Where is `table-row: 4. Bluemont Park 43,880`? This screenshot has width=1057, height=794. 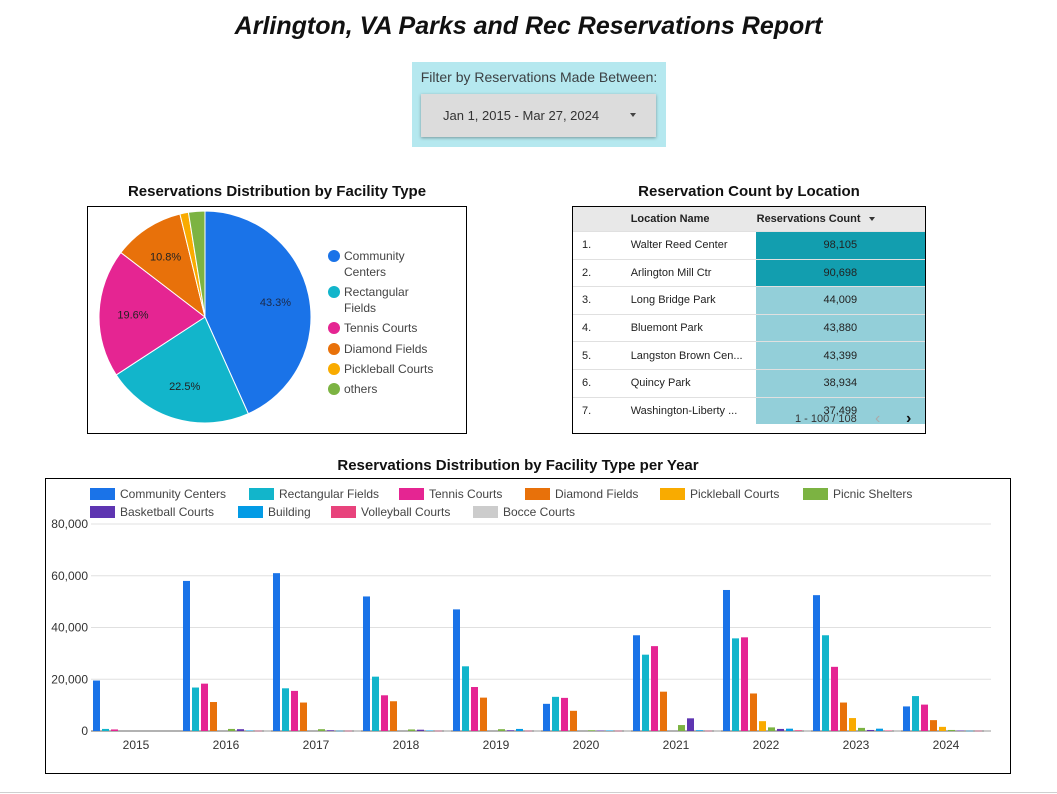
table-row: 4. Bluemont Park 43,880 is located at coordinates (749, 327).